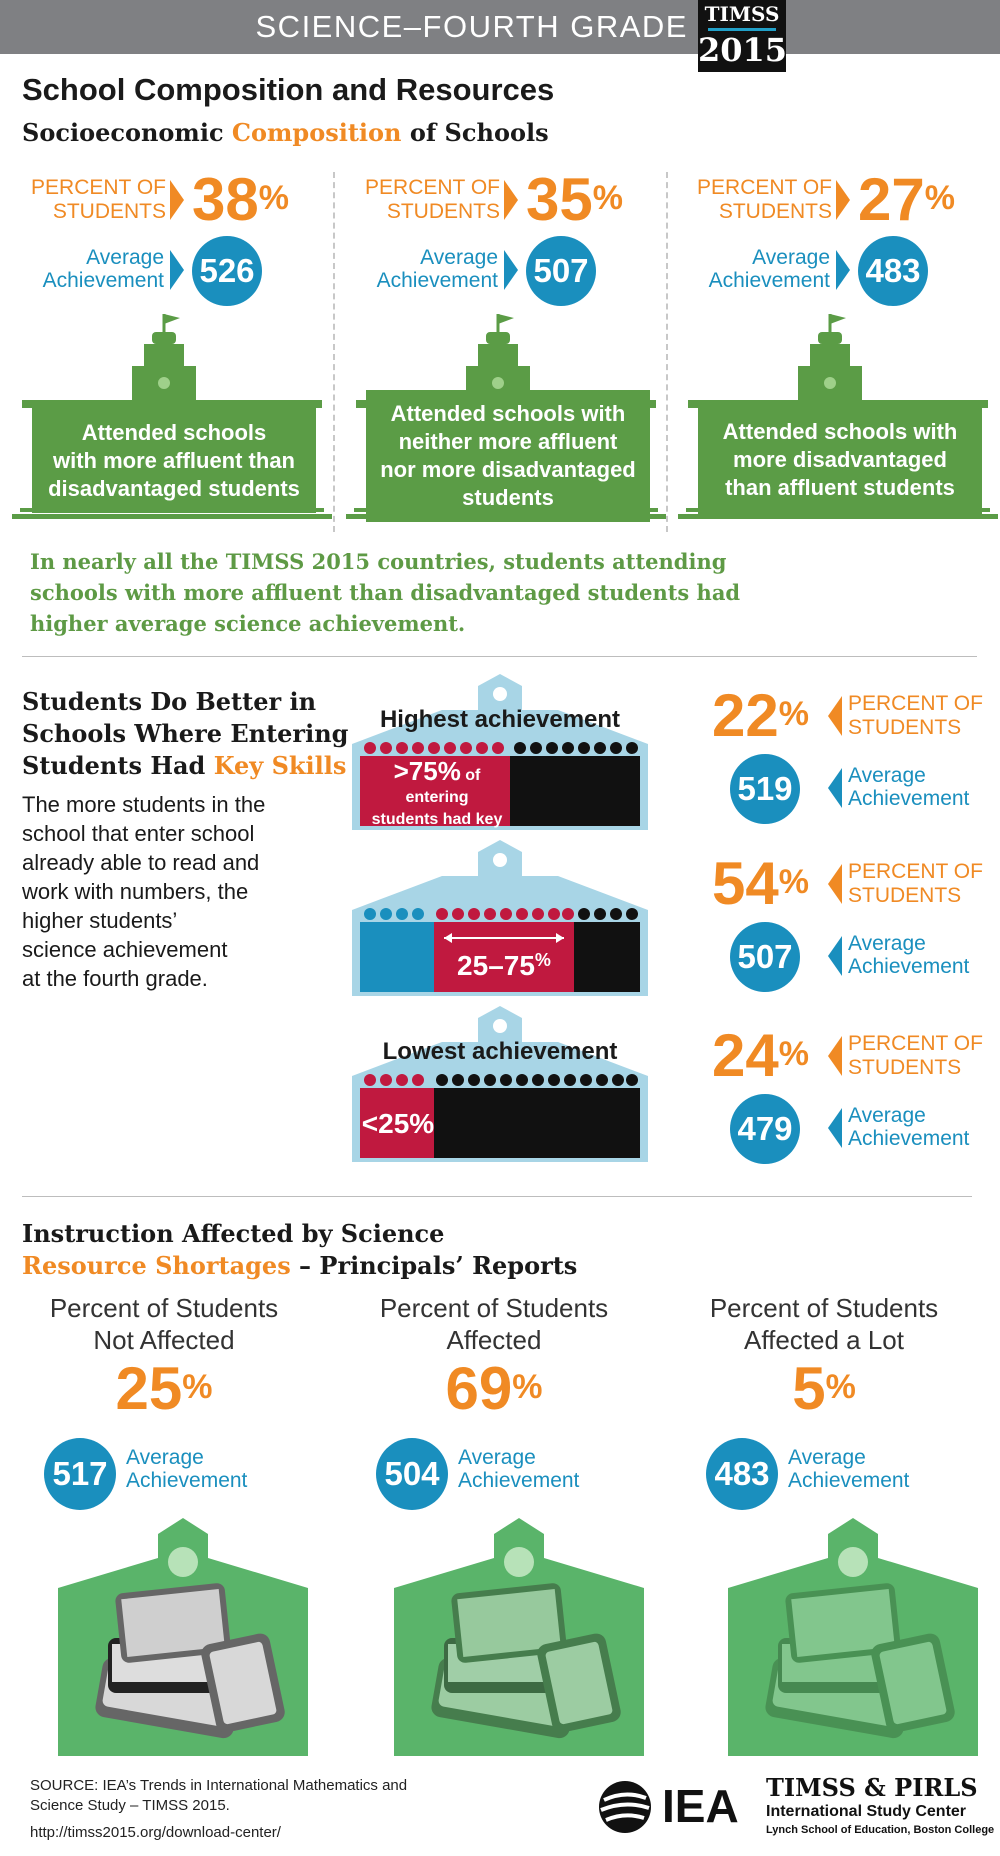 This screenshot has height=1856, width=1000. Describe the element at coordinates (174, 488) in the screenshot. I see `box-line: disadvantaged students` at that location.